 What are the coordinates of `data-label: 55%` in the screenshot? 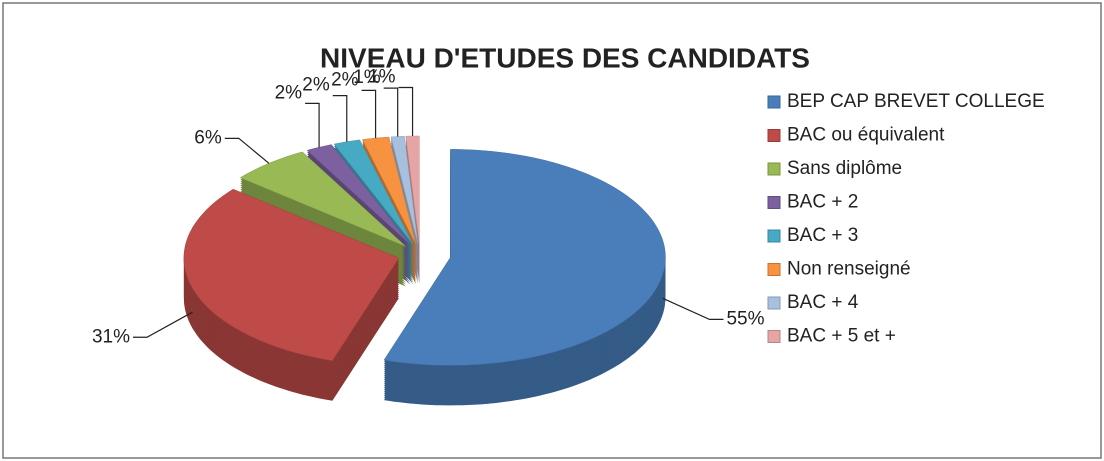 It's located at (745, 318).